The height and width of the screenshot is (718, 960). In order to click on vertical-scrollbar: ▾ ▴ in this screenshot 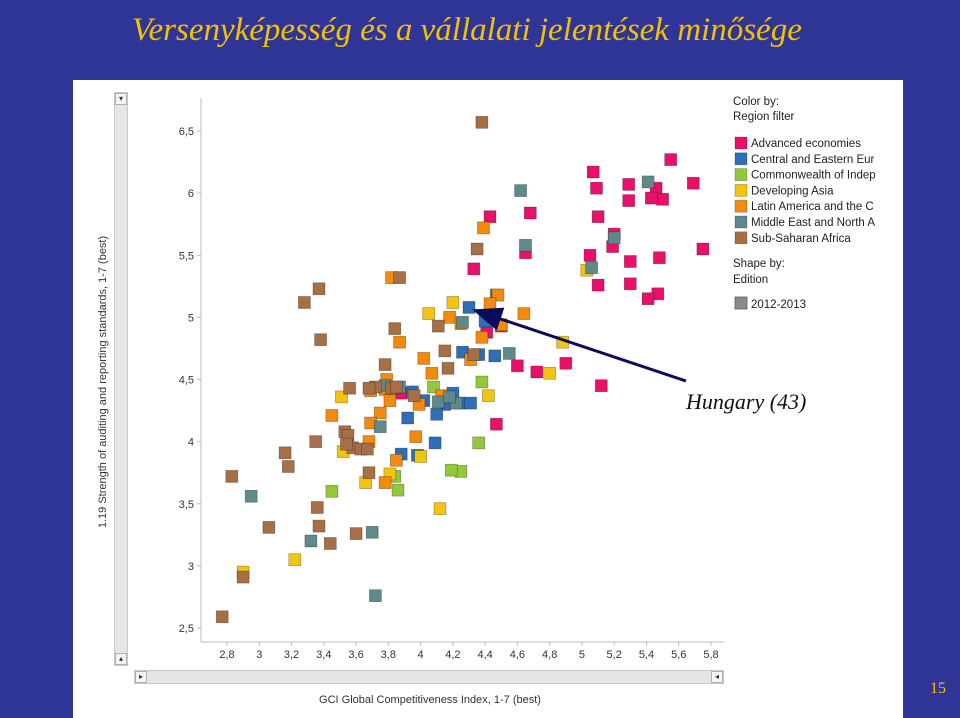, I will do `click(121, 379)`.